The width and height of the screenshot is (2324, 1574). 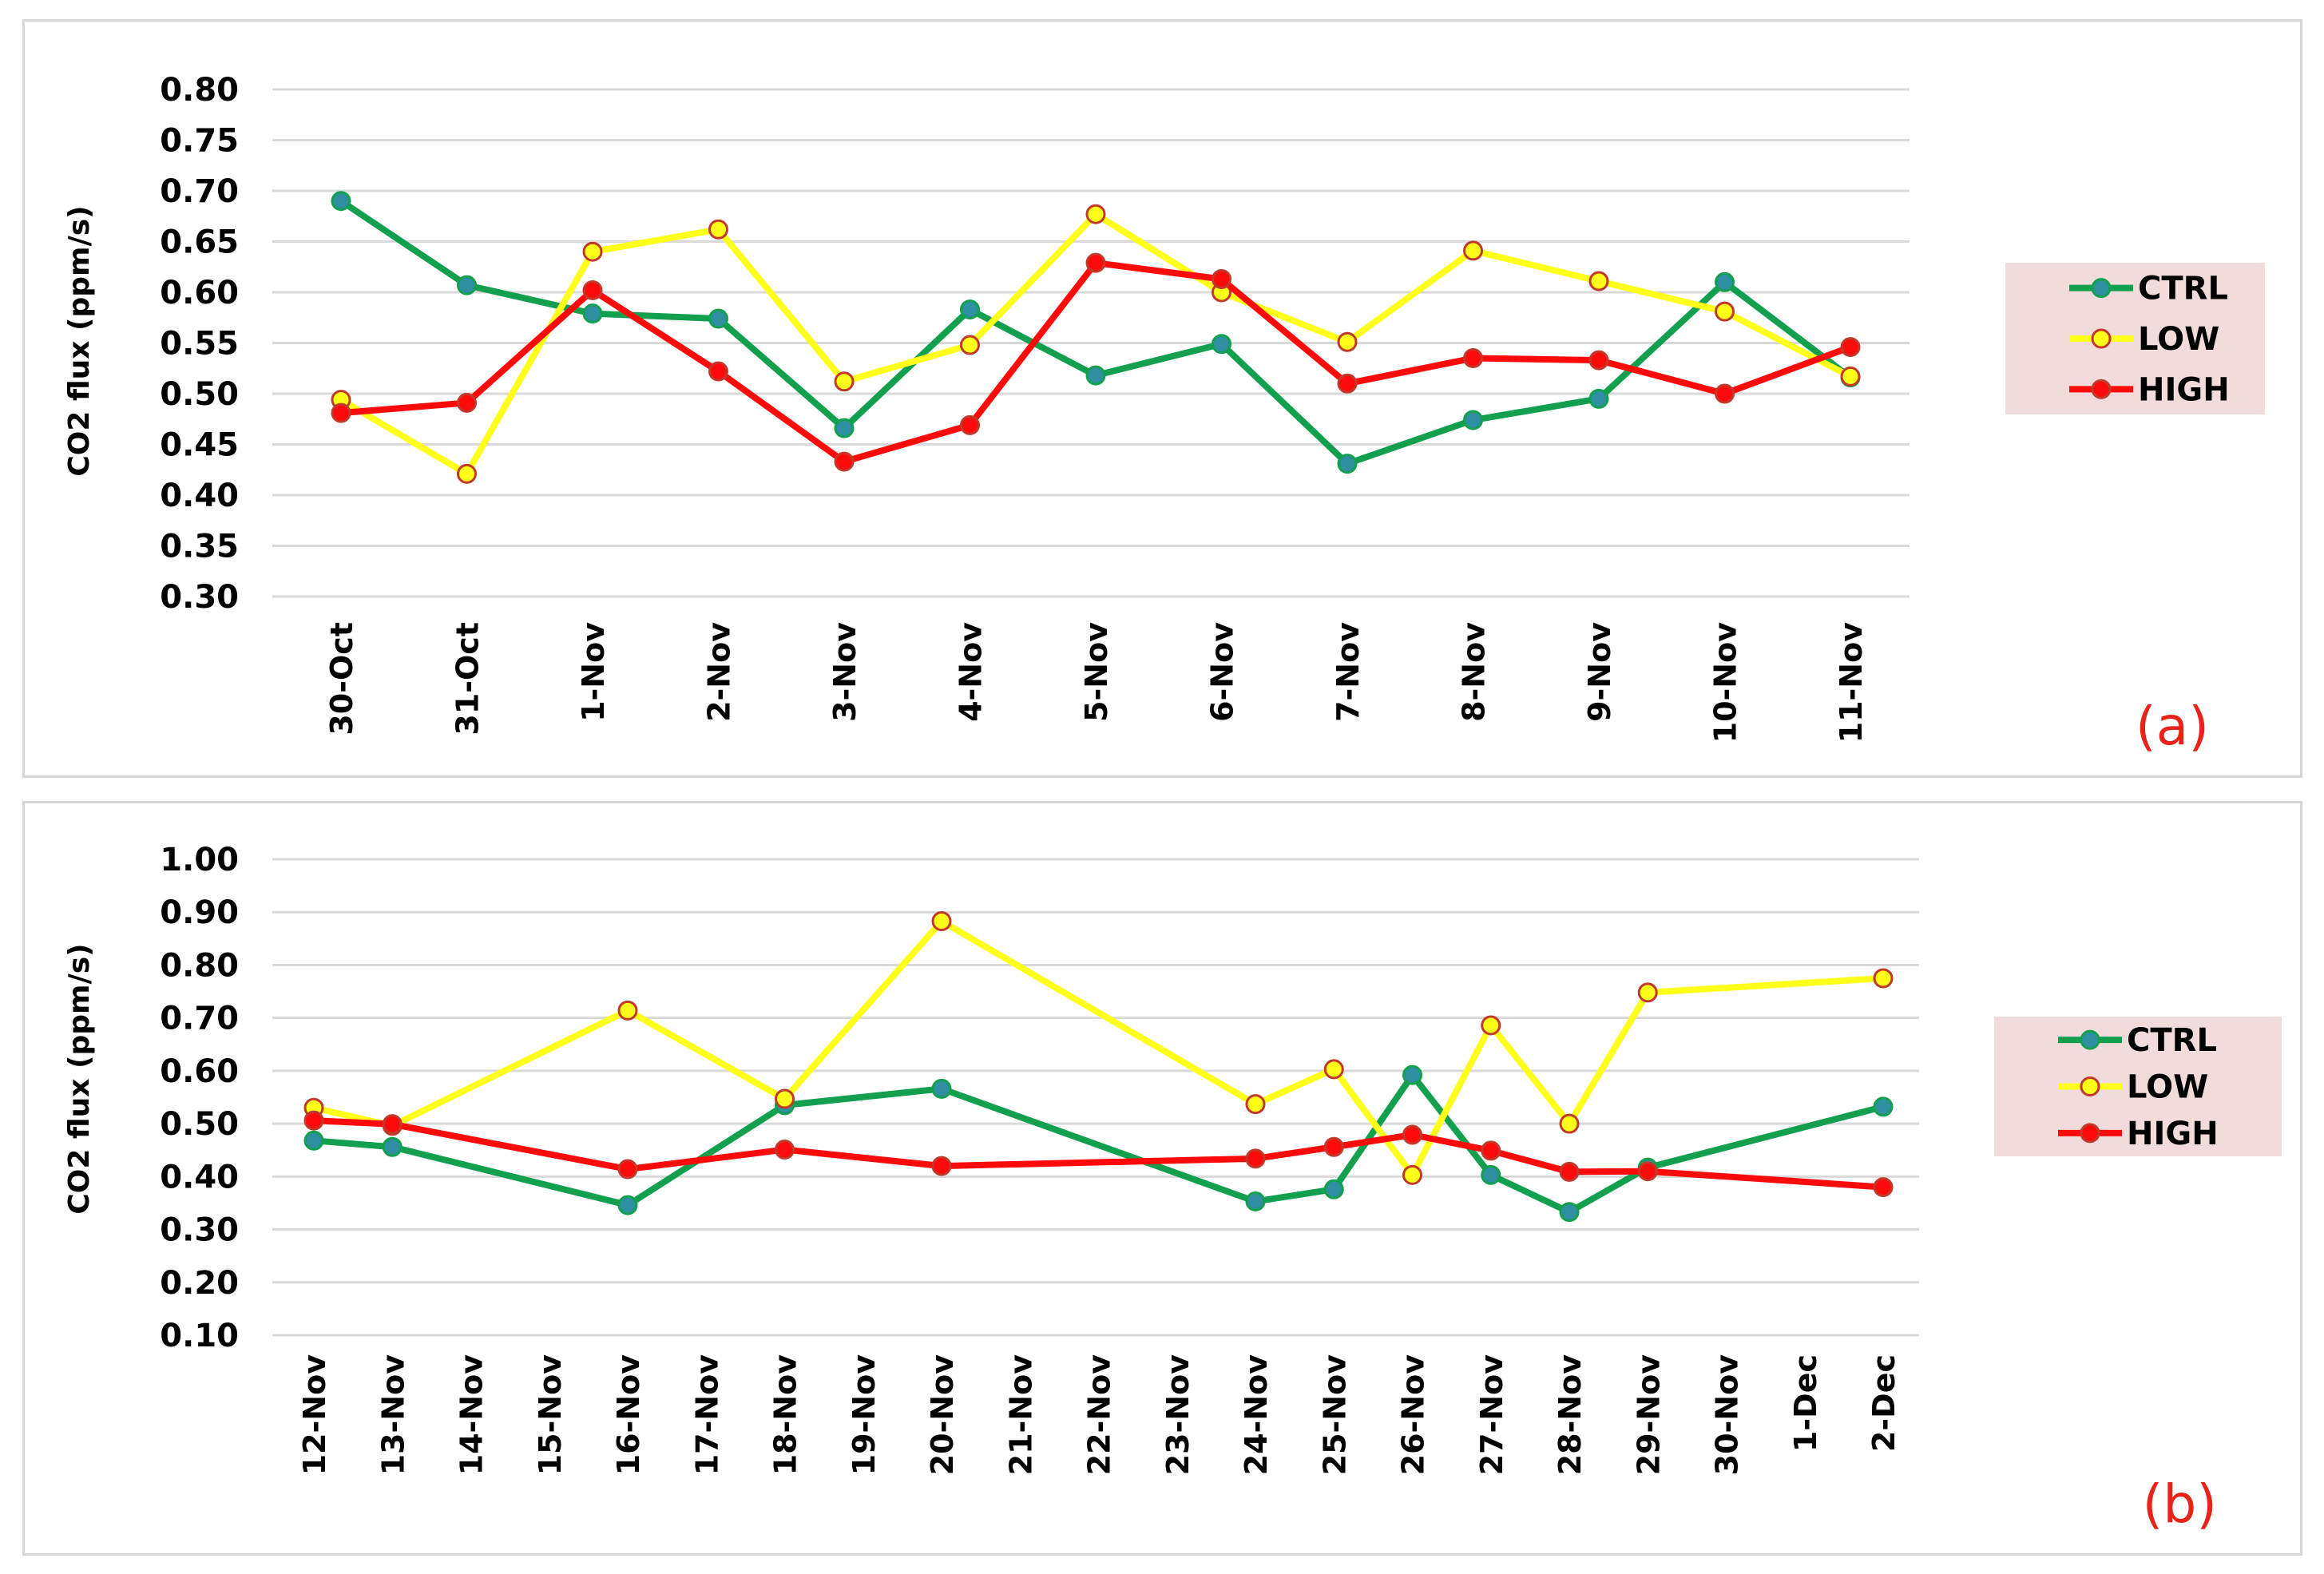 I want to click on x-tick-label: 26-Nov, so click(x=1414, y=1415).